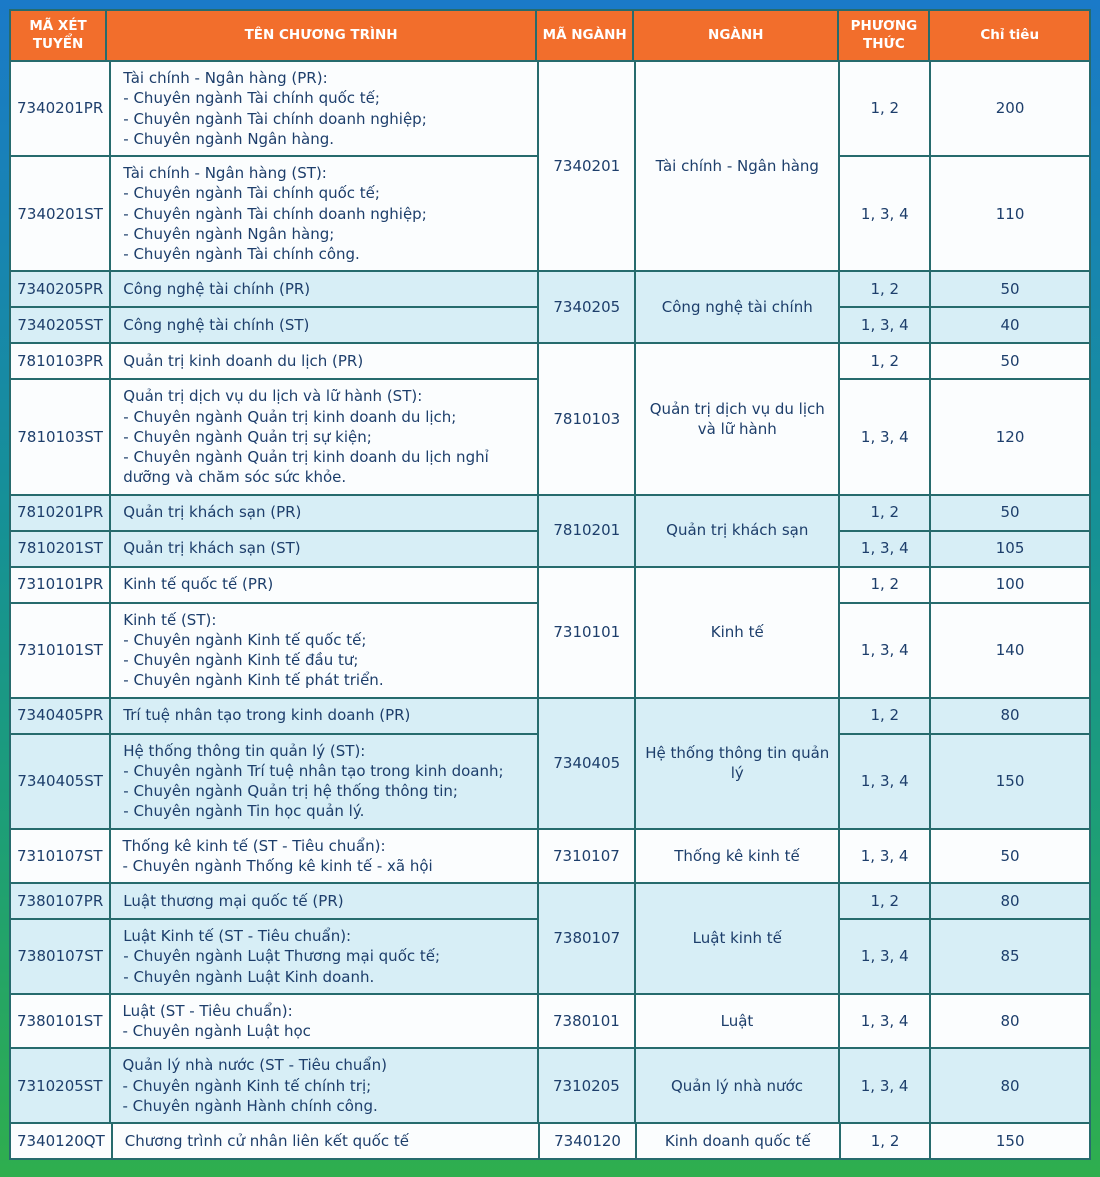 This screenshot has height=1177, width=1100. Describe the element at coordinates (60, 901) in the screenshot. I see `admission-code-cell: 7380107PR` at that location.